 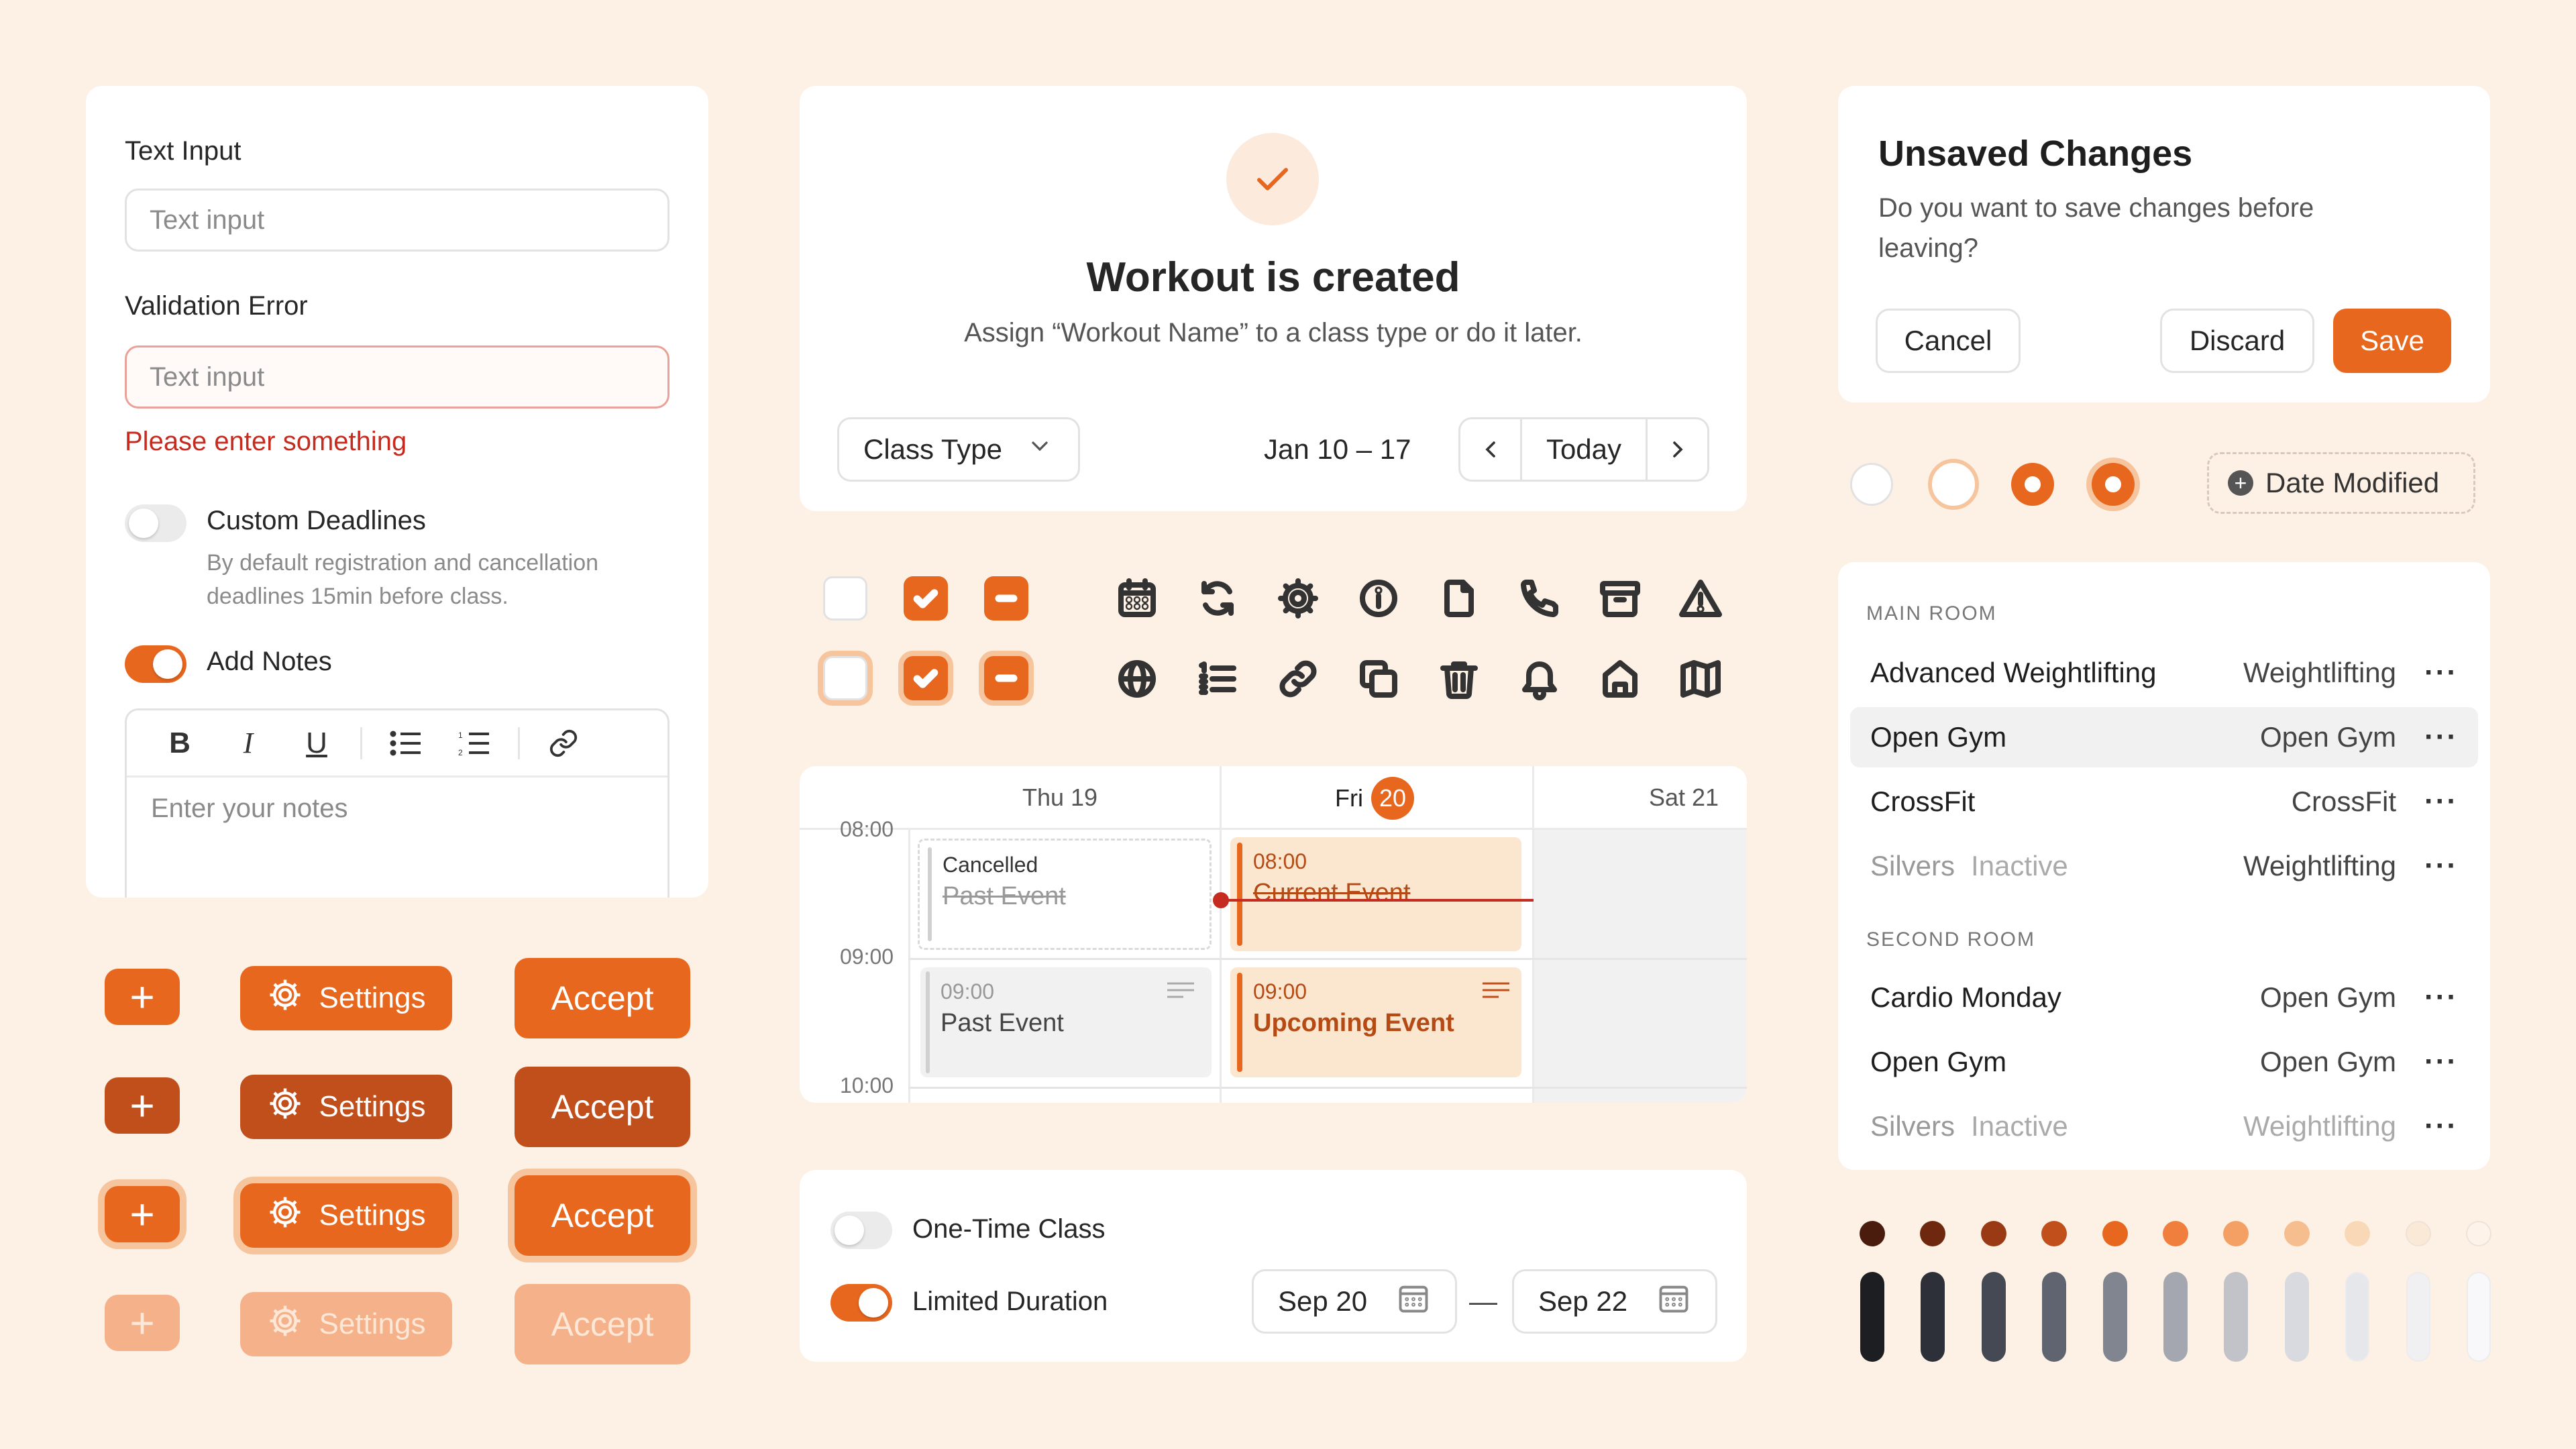 What do you see at coordinates (1006, 678) in the screenshot?
I see `checkbox-indeterminate-focus` at bounding box center [1006, 678].